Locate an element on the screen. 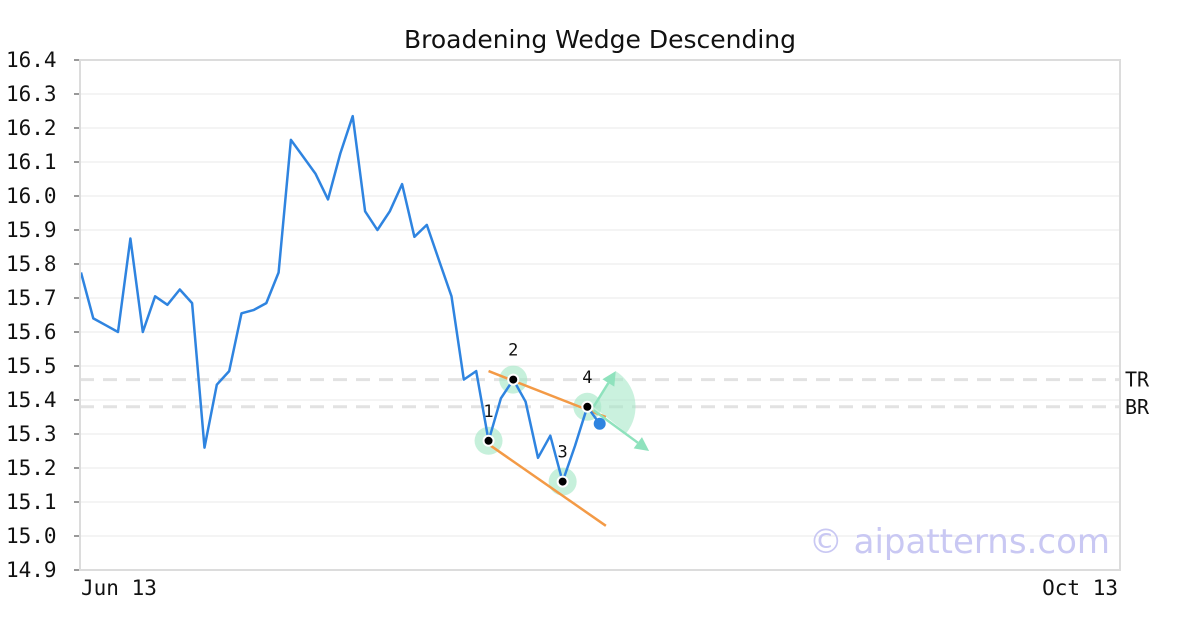 This screenshot has width=1200, height=630. y-tick-label: 15.8 is located at coordinates (31, 264).